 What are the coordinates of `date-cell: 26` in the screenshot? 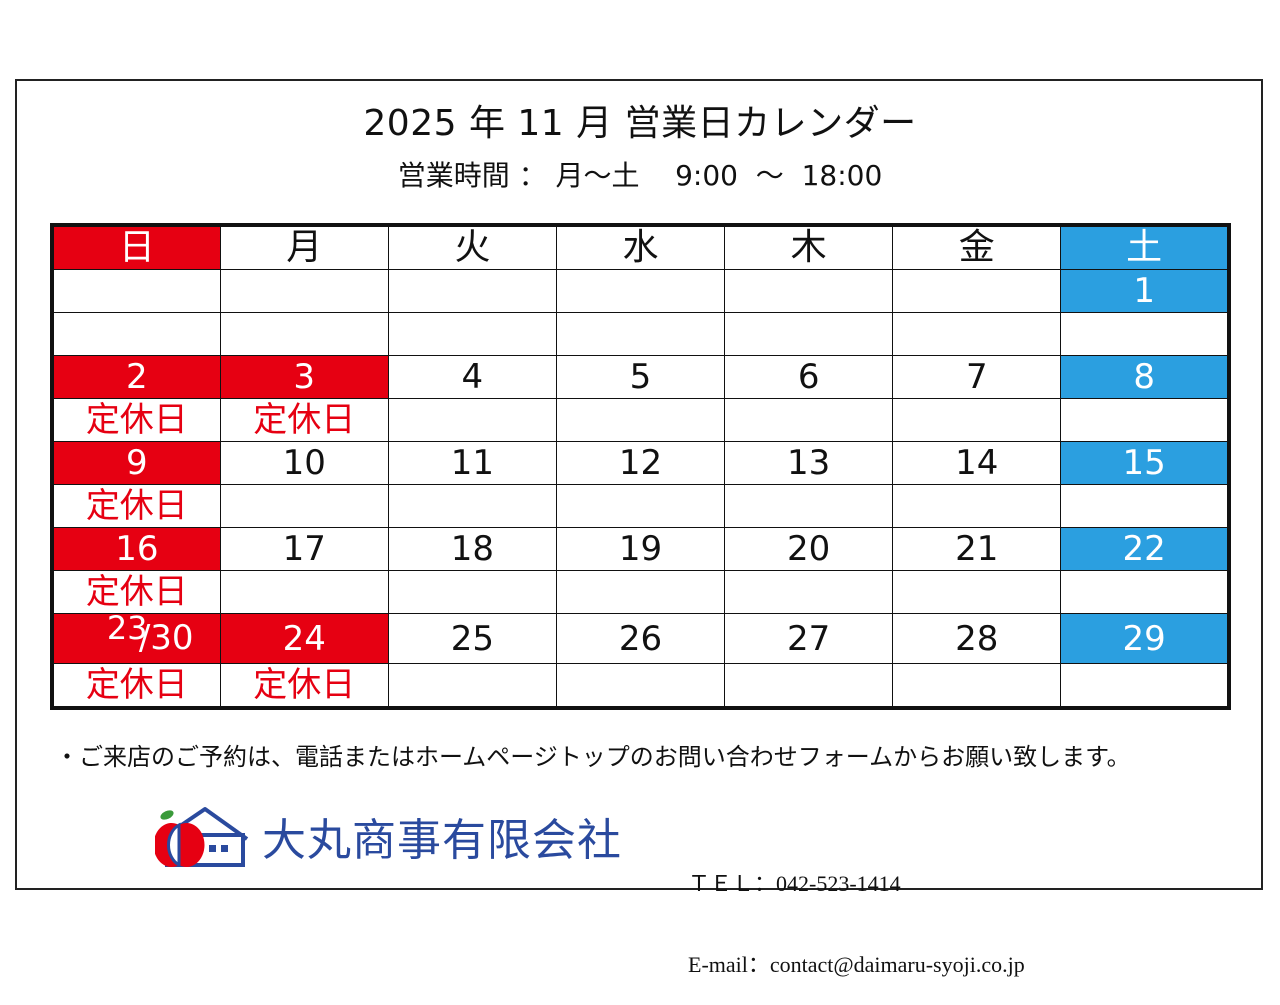 It's located at (640, 638).